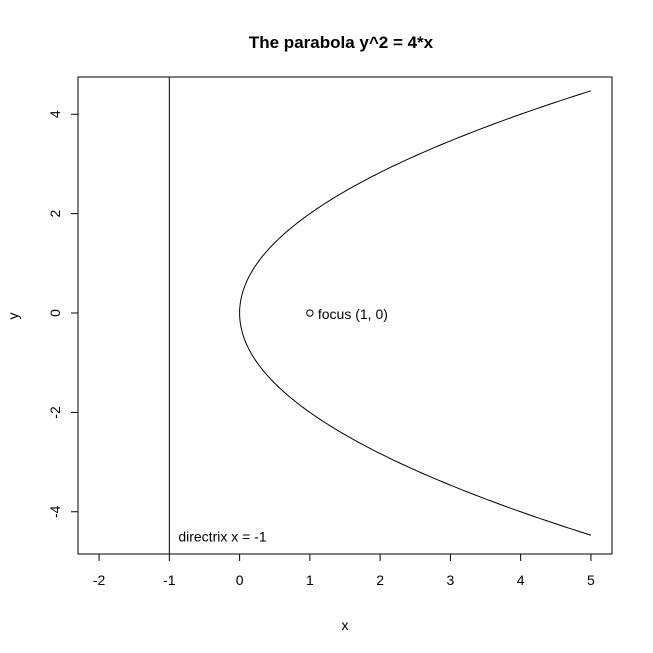 Image resolution: width=653 pixels, height=653 pixels. Describe the element at coordinates (341, 42) in the screenshot. I see `chart-title: The parabola y^2 = 4*x` at that location.